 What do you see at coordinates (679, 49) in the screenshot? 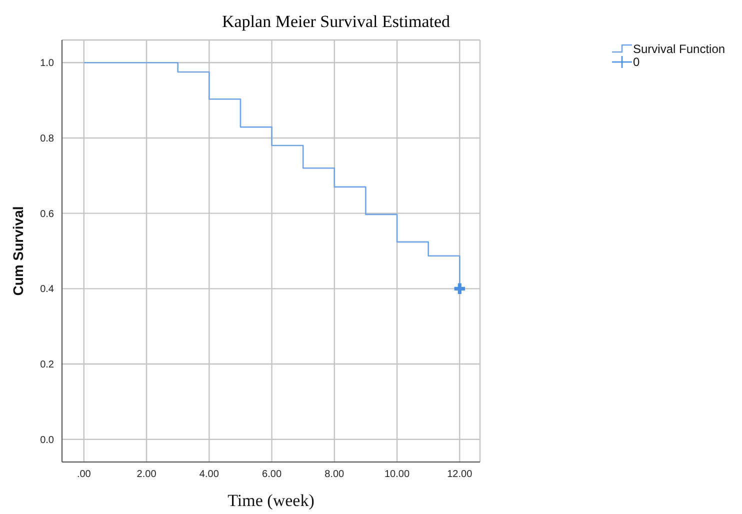
I see `legend-label: Survival Function` at bounding box center [679, 49].